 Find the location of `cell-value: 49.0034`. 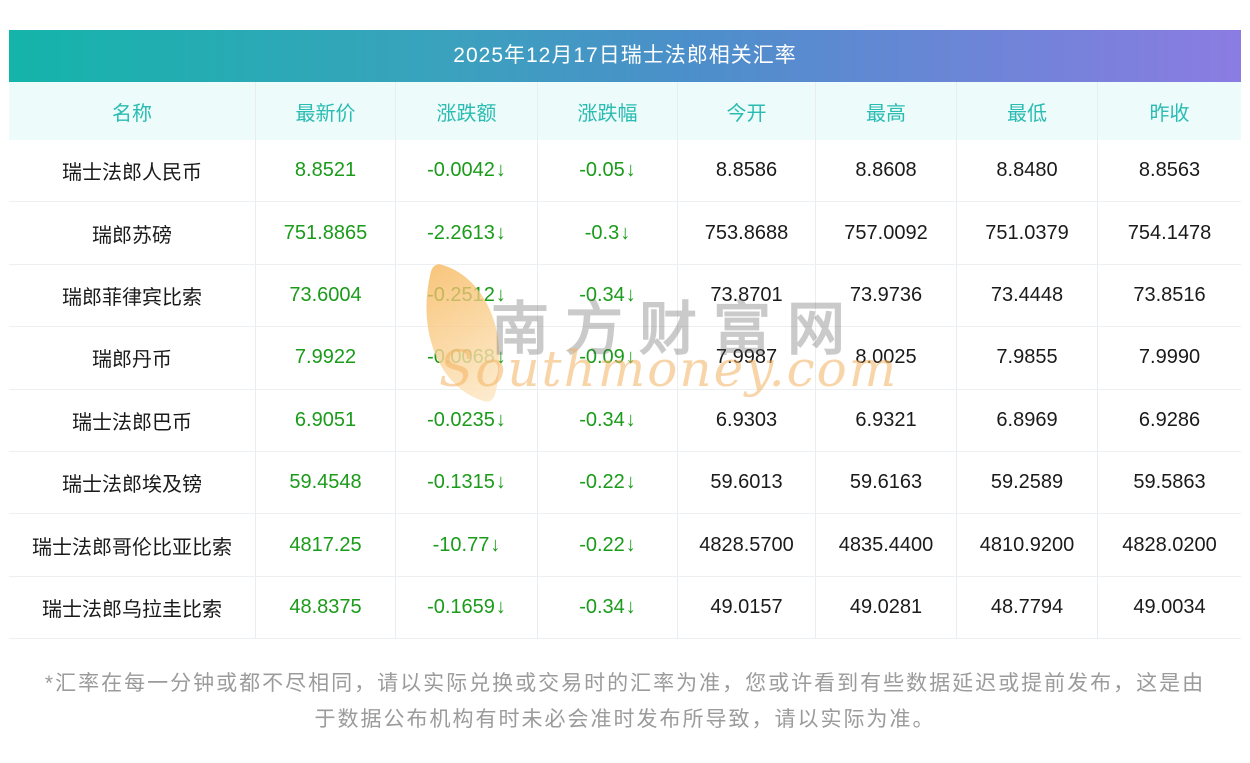

cell-value: 49.0034 is located at coordinates (1169, 606).